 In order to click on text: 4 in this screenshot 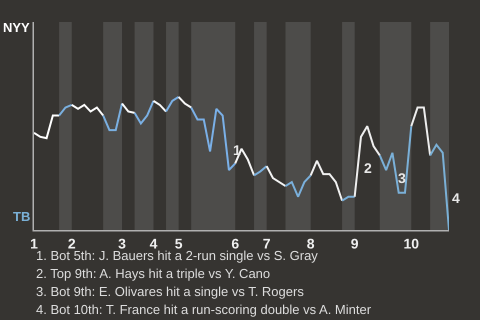, I will do `click(456, 198)`.